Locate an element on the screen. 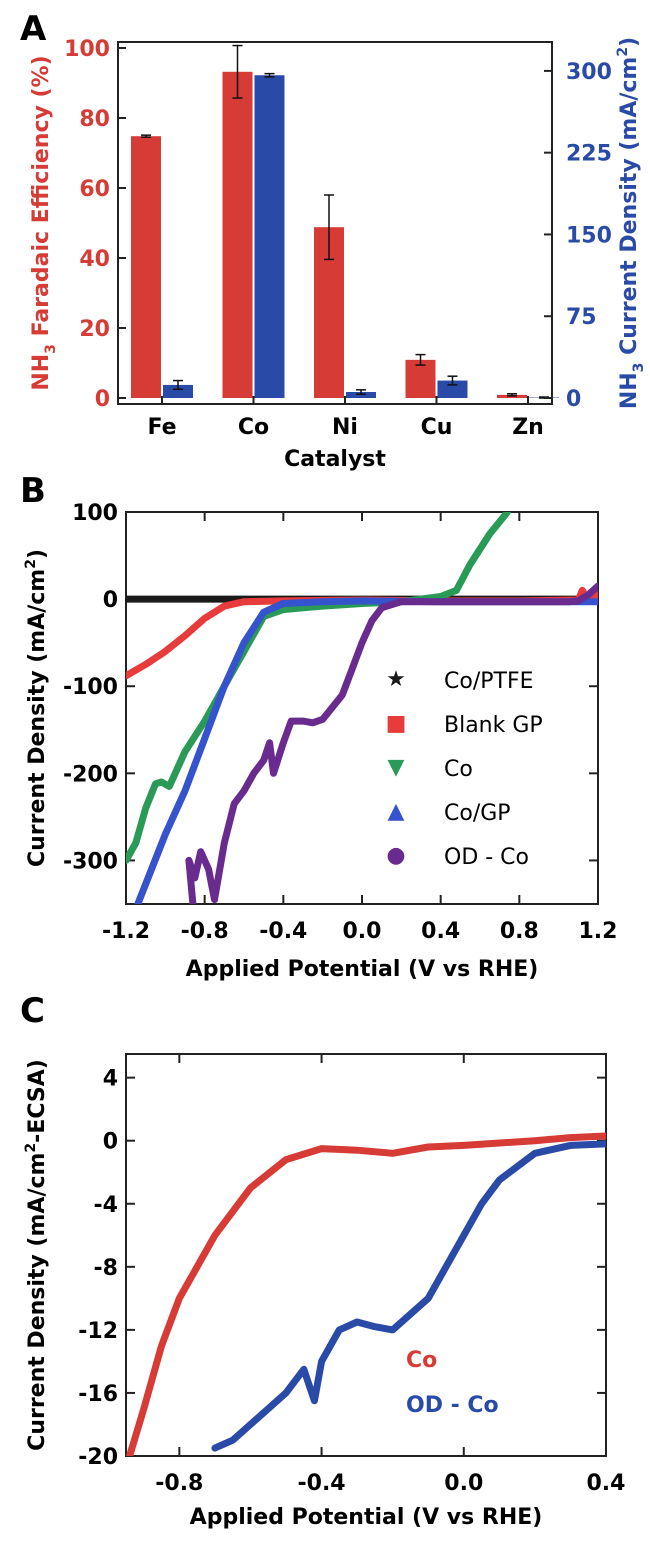 This screenshot has width=650, height=1544. panel-b-ytick-label: 0 is located at coordinates (110, 600).